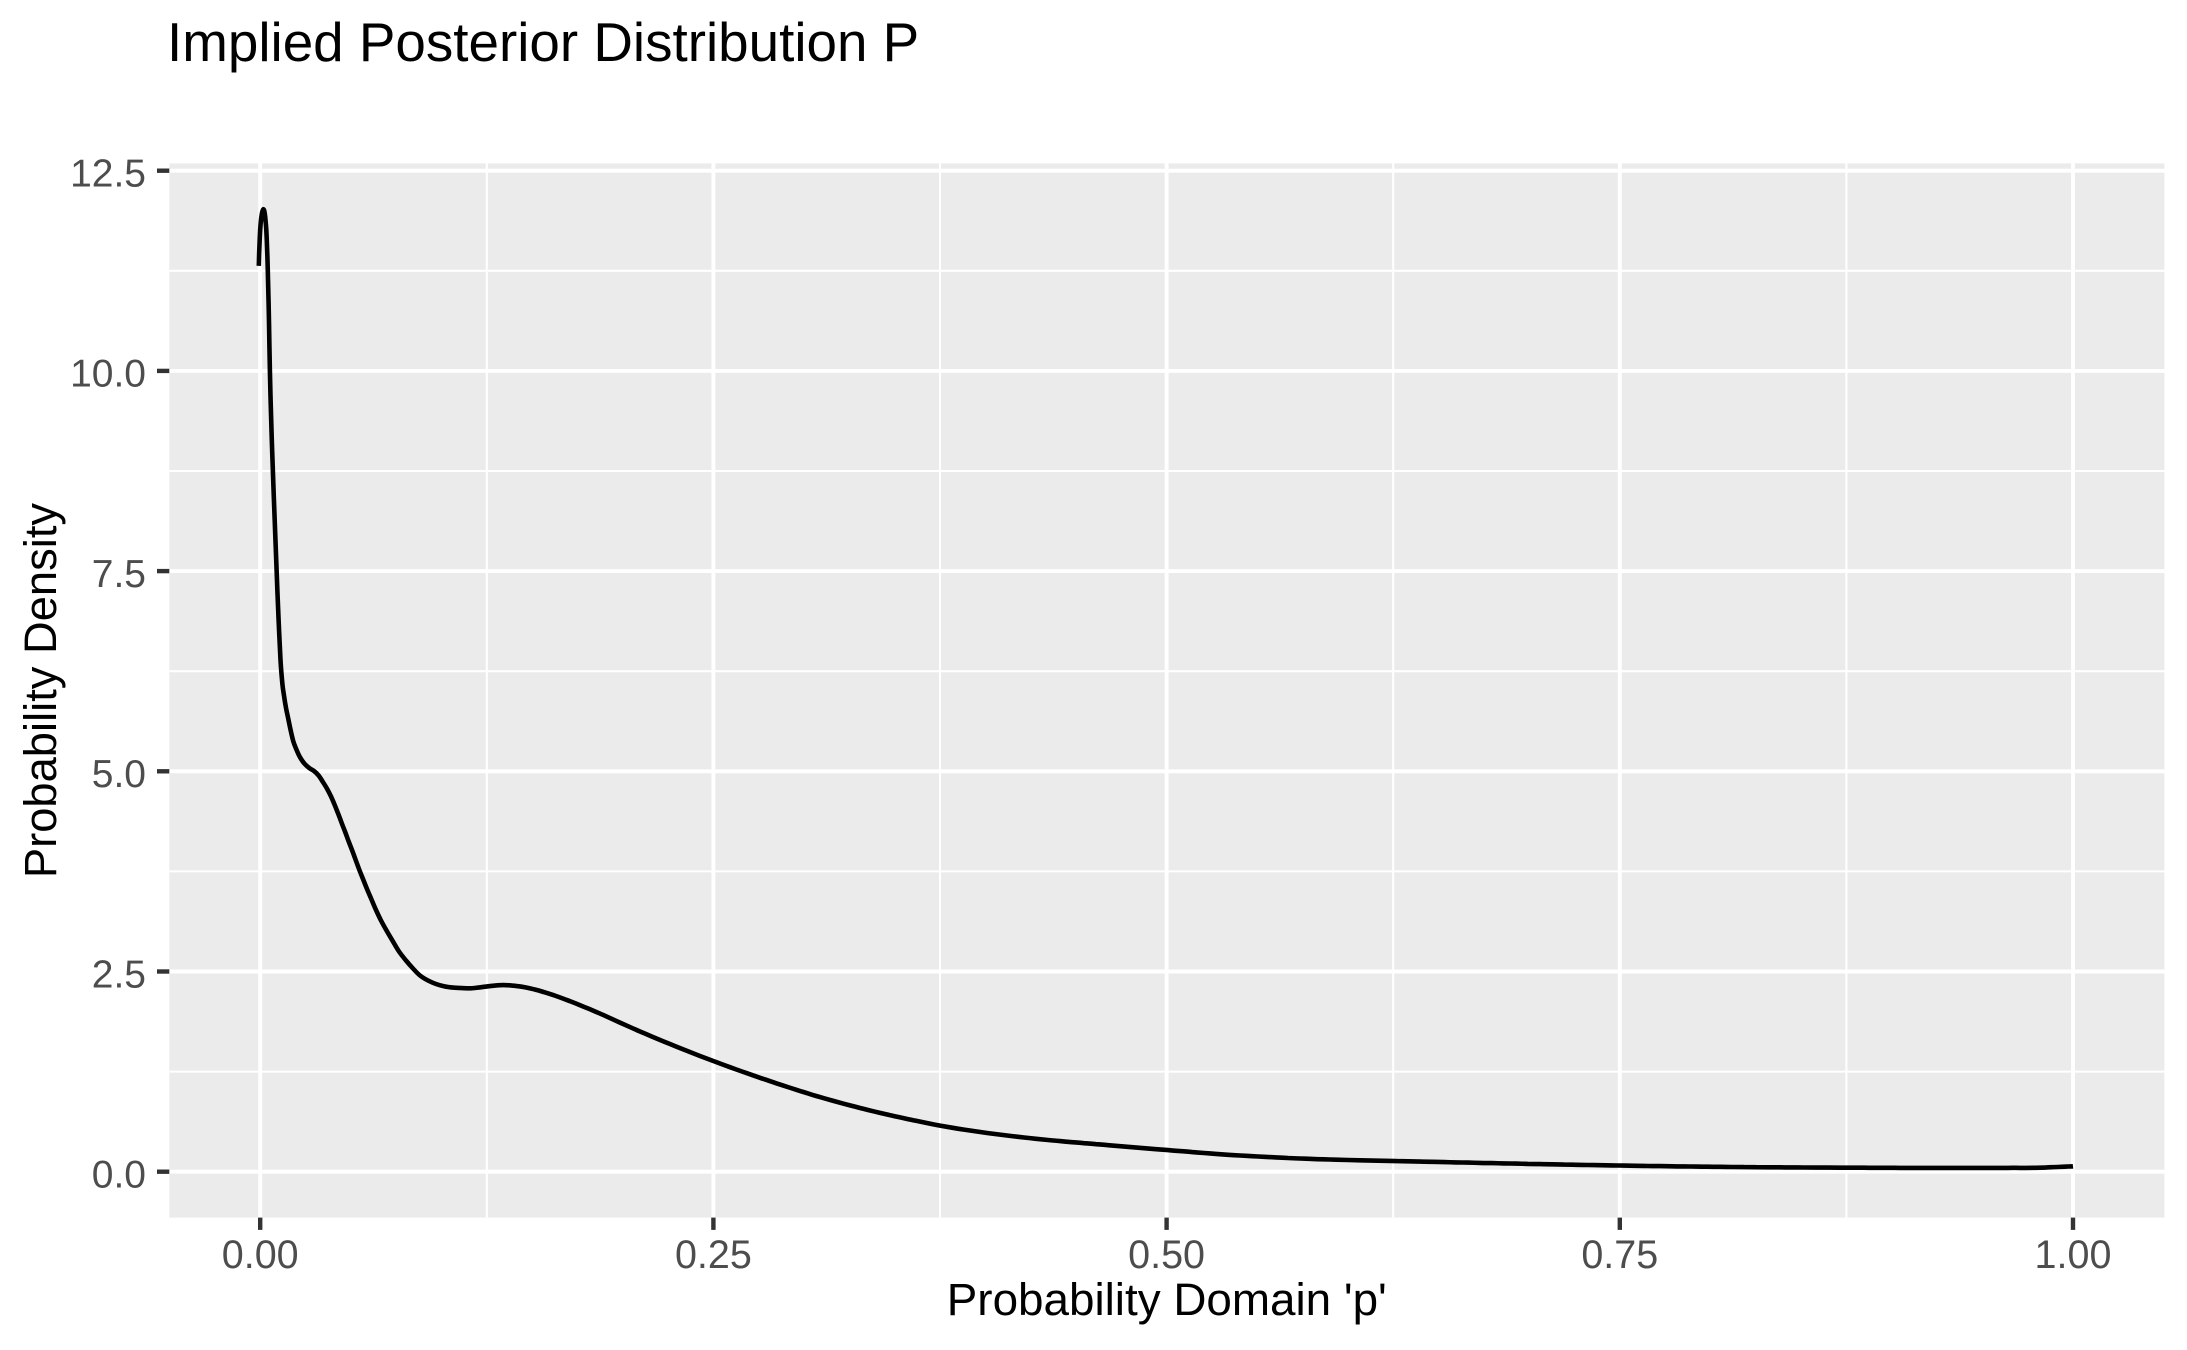  What do you see at coordinates (260, 1255) in the screenshot?
I see `svg-text: 0.00` at bounding box center [260, 1255].